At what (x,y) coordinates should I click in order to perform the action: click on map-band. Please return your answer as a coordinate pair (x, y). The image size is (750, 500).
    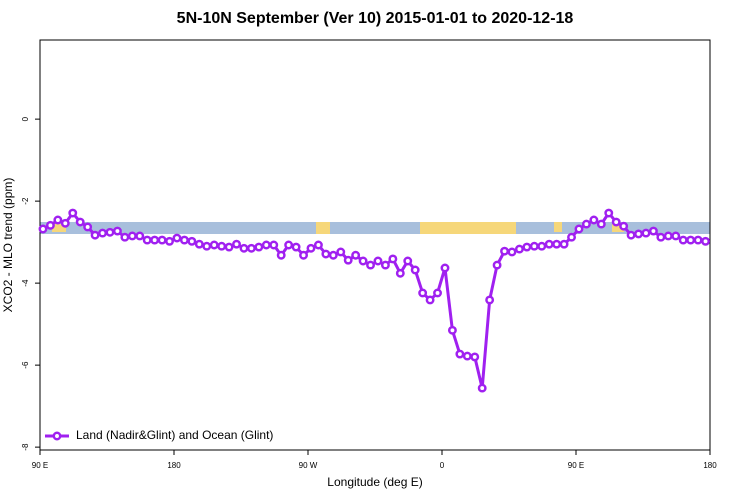
    Looking at the image, I should click on (375, 228).